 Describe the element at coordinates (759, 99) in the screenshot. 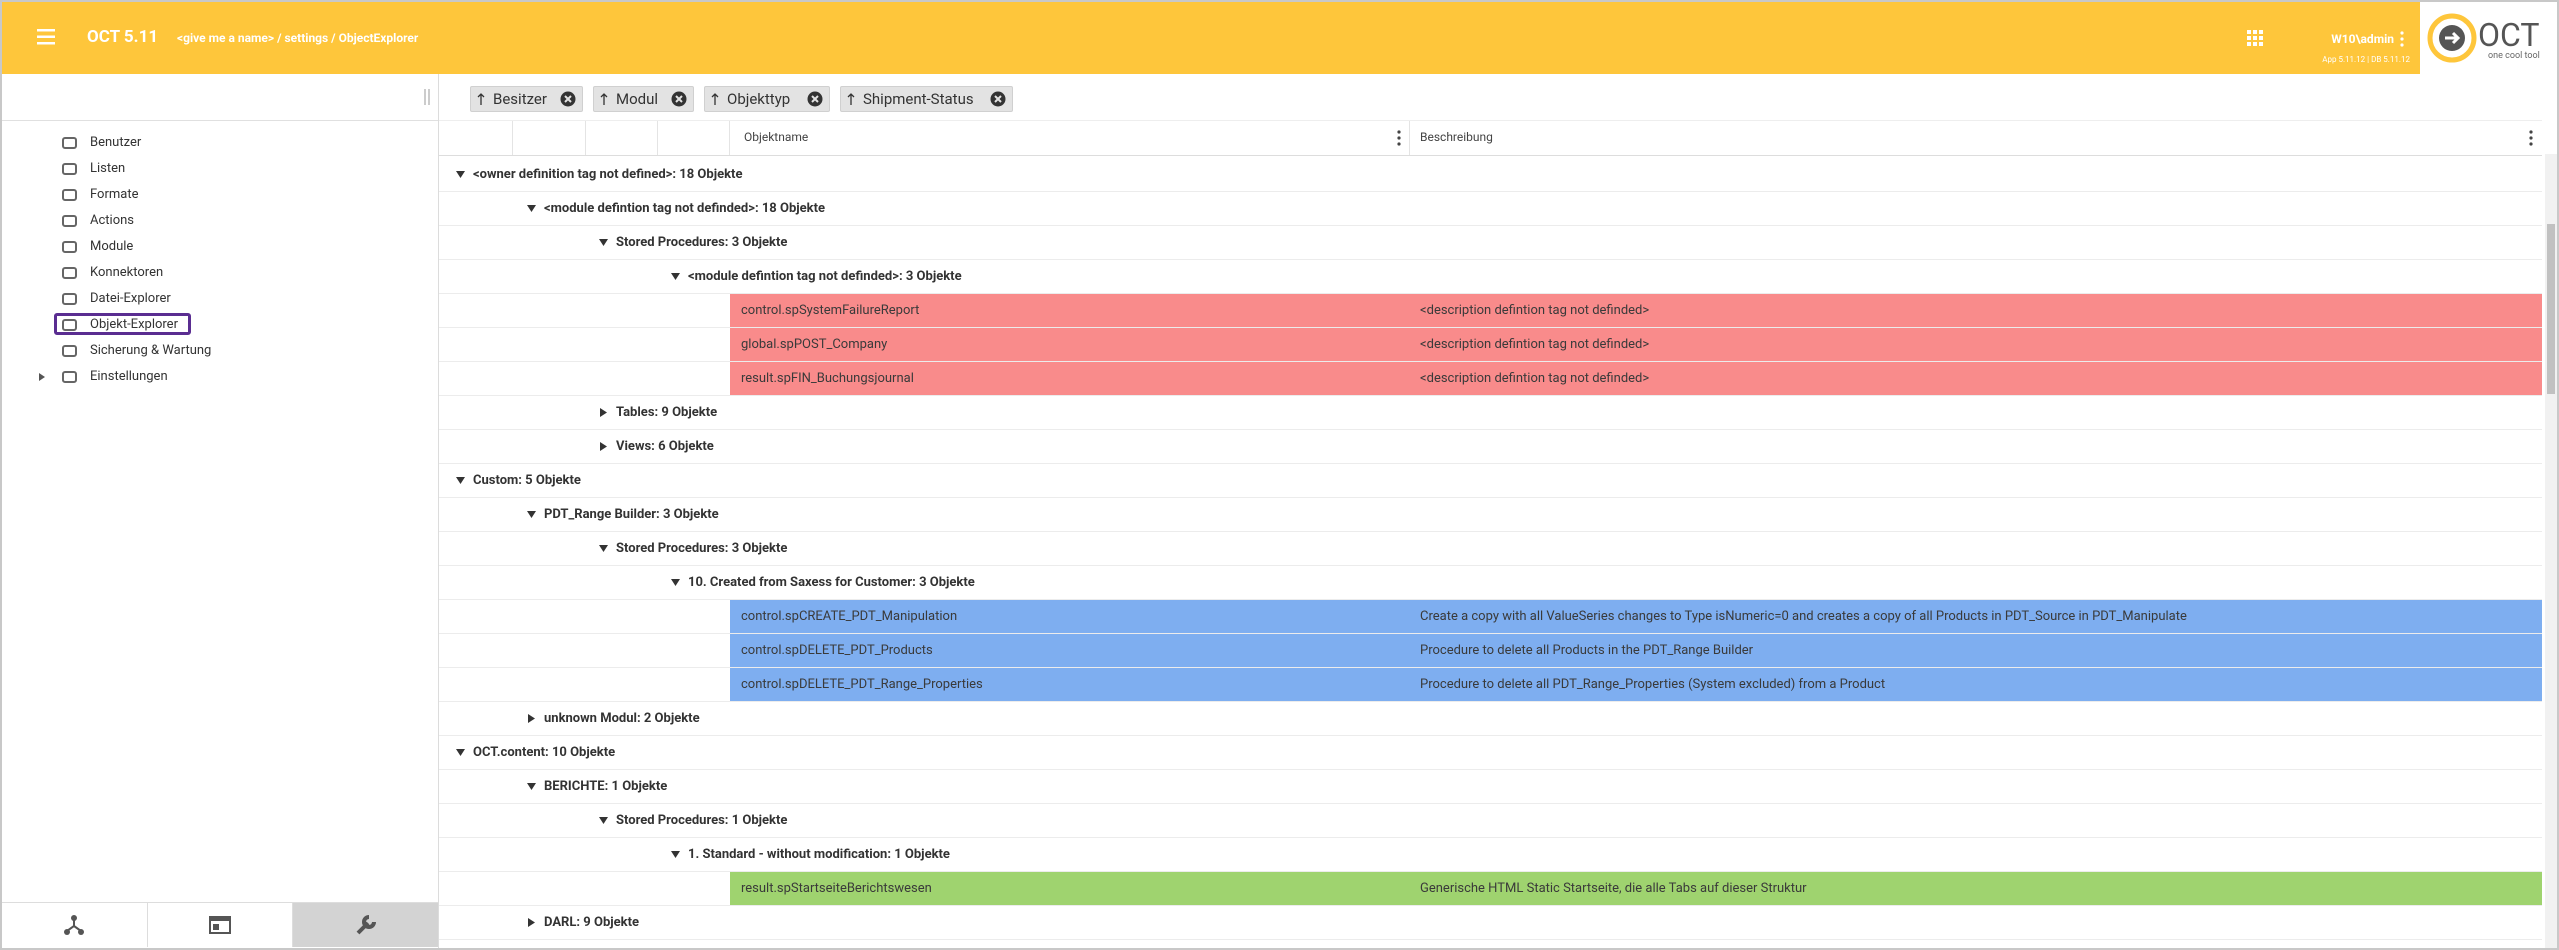

I see `chip-label: Objekttyp` at that location.